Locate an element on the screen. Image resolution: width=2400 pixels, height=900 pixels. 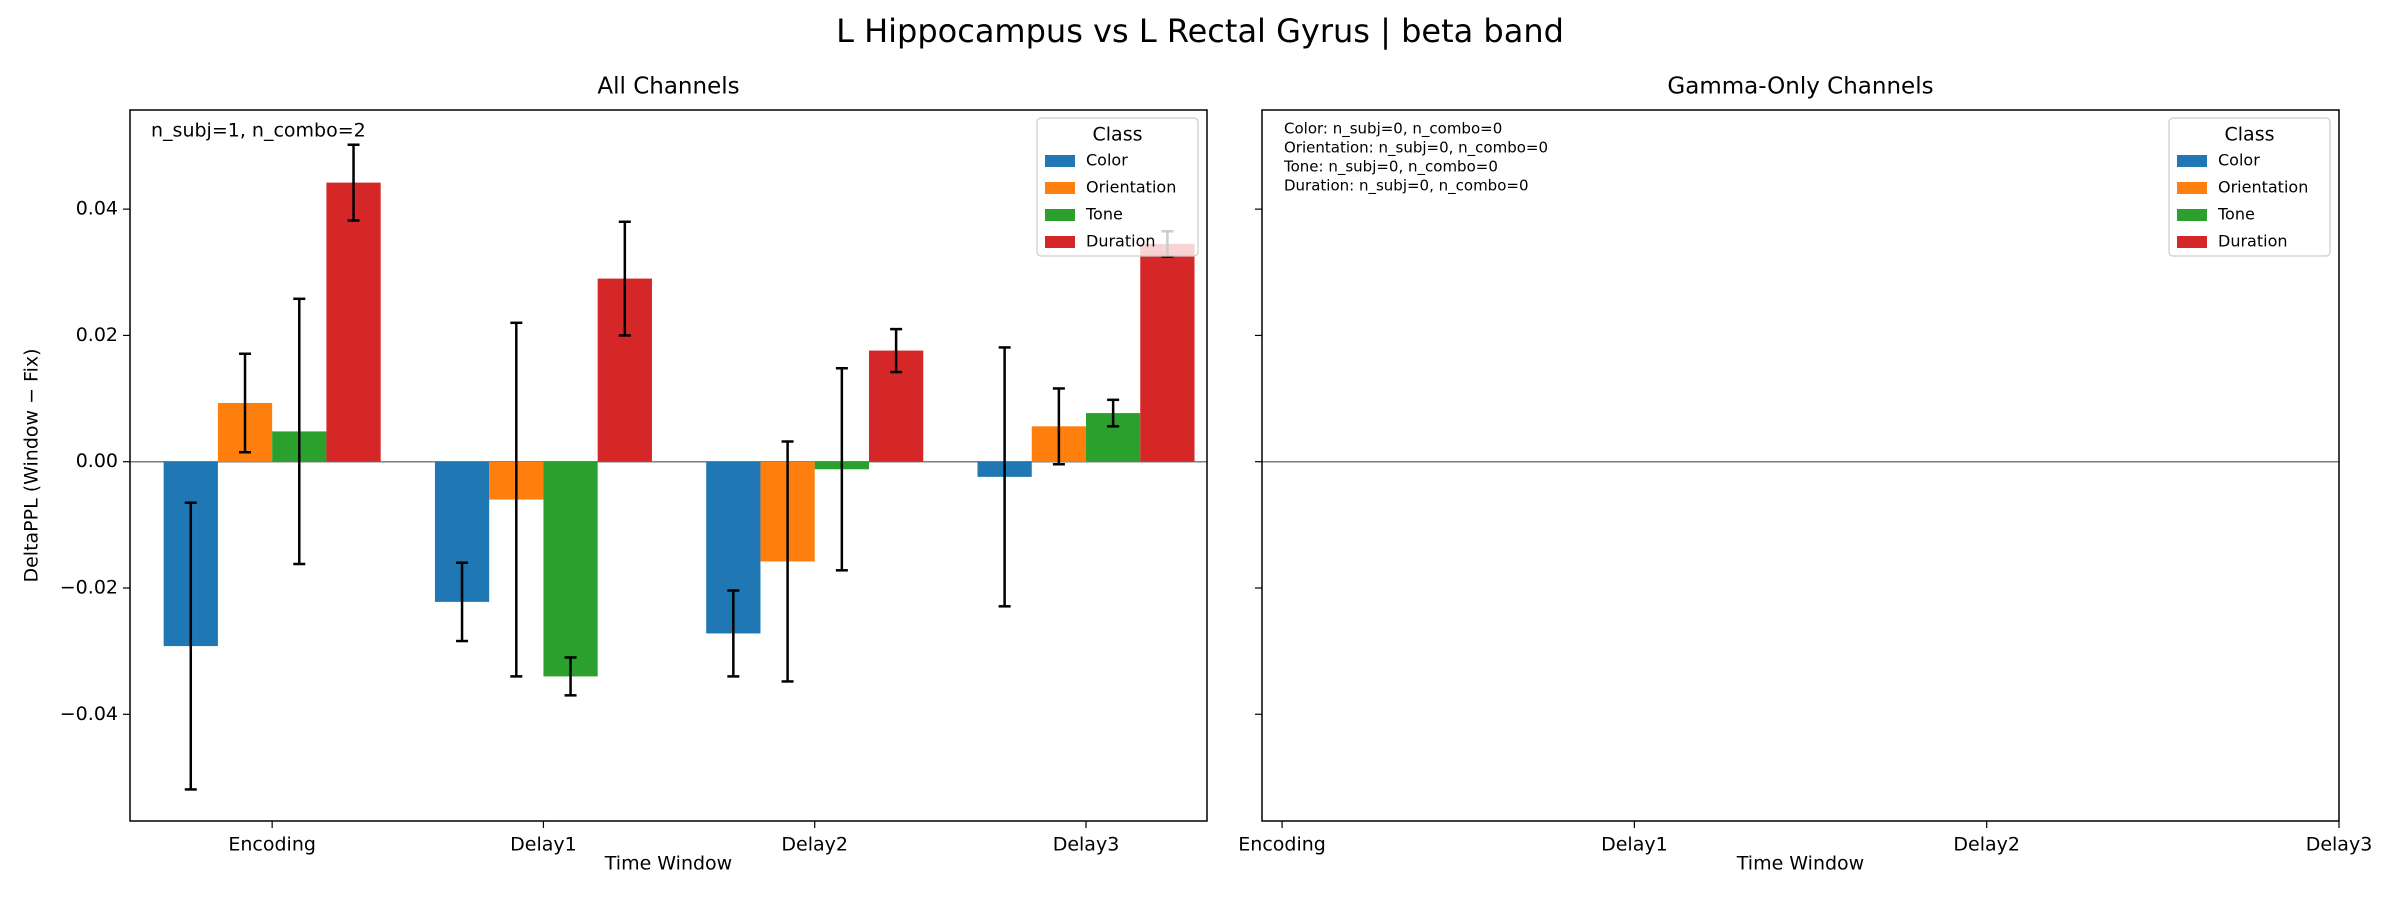
annotation: Tone: n_subj=0, n_combo=0 is located at coordinates (1390, 167).